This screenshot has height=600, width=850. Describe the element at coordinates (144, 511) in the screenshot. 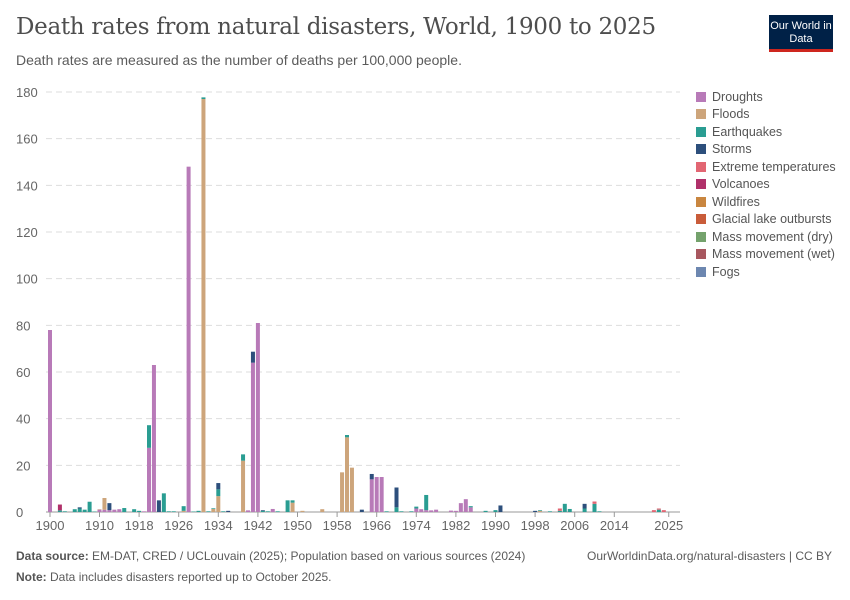

I see `bar-droughts-1919` at that location.